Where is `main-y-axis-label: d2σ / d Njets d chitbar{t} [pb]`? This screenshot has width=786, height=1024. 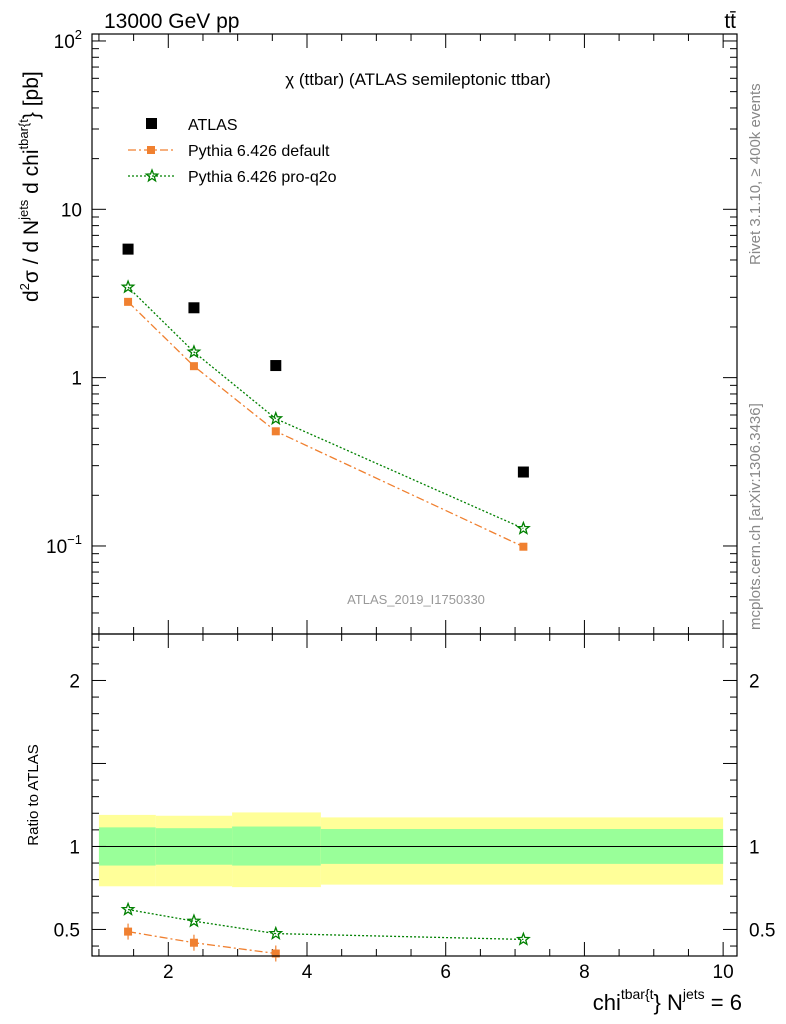
main-y-axis-label: d2σ / d Njets d chitbar{t} [pb] is located at coordinates (29, 186).